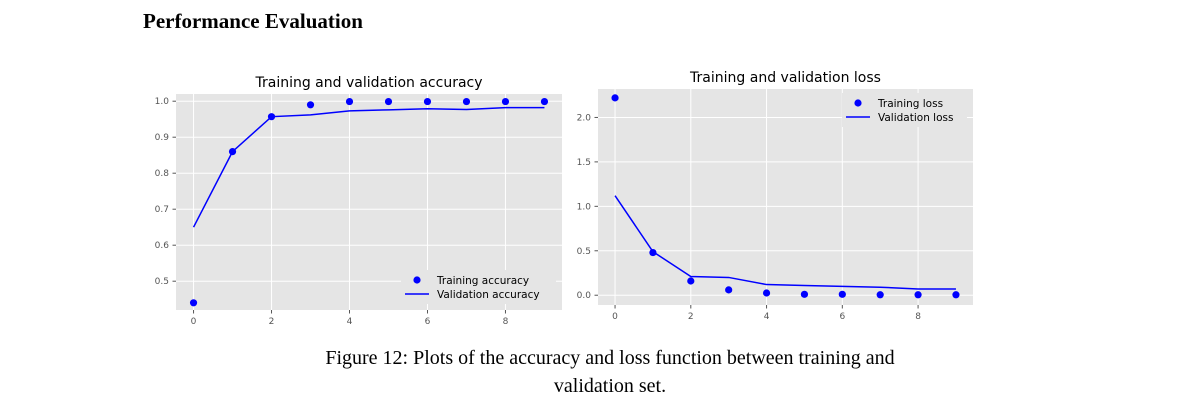 This screenshot has height=415, width=1188. What do you see at coordinates (368, 167) in the screenshot?
I see `series-line-validation-accuracy` at bounding box center [368, 167].